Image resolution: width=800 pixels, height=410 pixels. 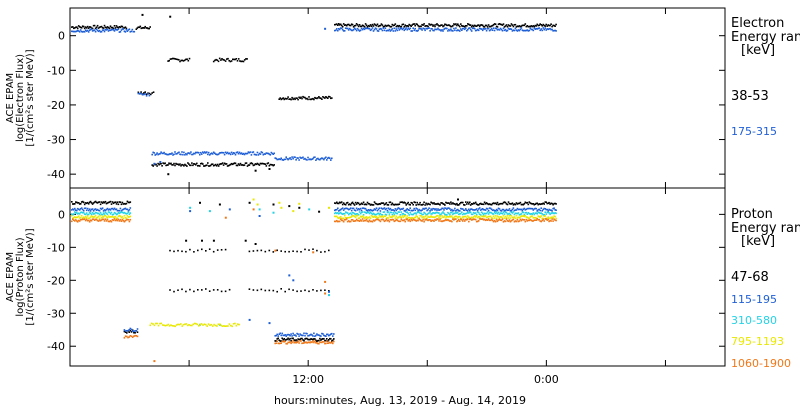 What do you see at coordinates (750, 277) in the screenshot?
I see `proton-legend-series-1: 47-68` at bounding box center [750, 277].